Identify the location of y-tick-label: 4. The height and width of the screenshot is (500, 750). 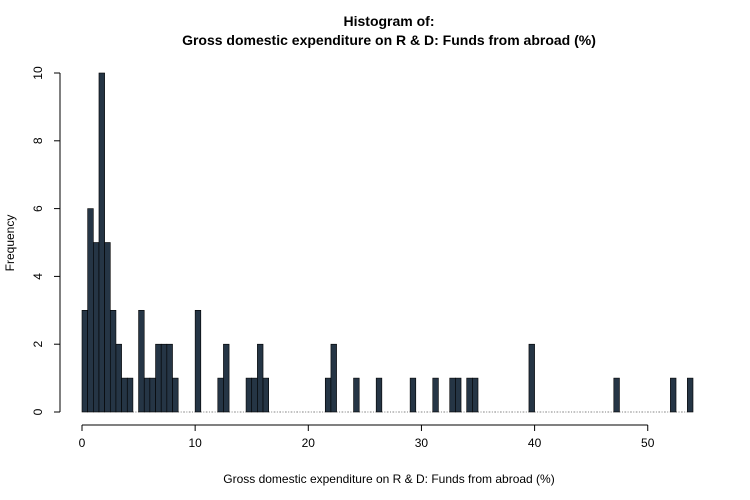
(38, 276).